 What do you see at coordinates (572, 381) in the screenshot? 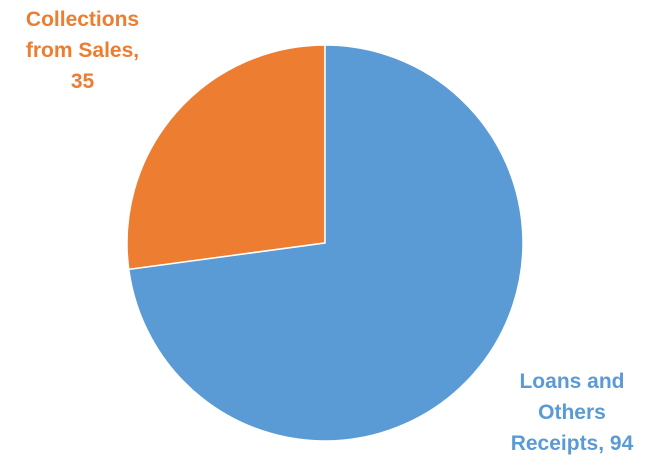
I see `data-label-line: Loans and` at bounding box center [572, 381].